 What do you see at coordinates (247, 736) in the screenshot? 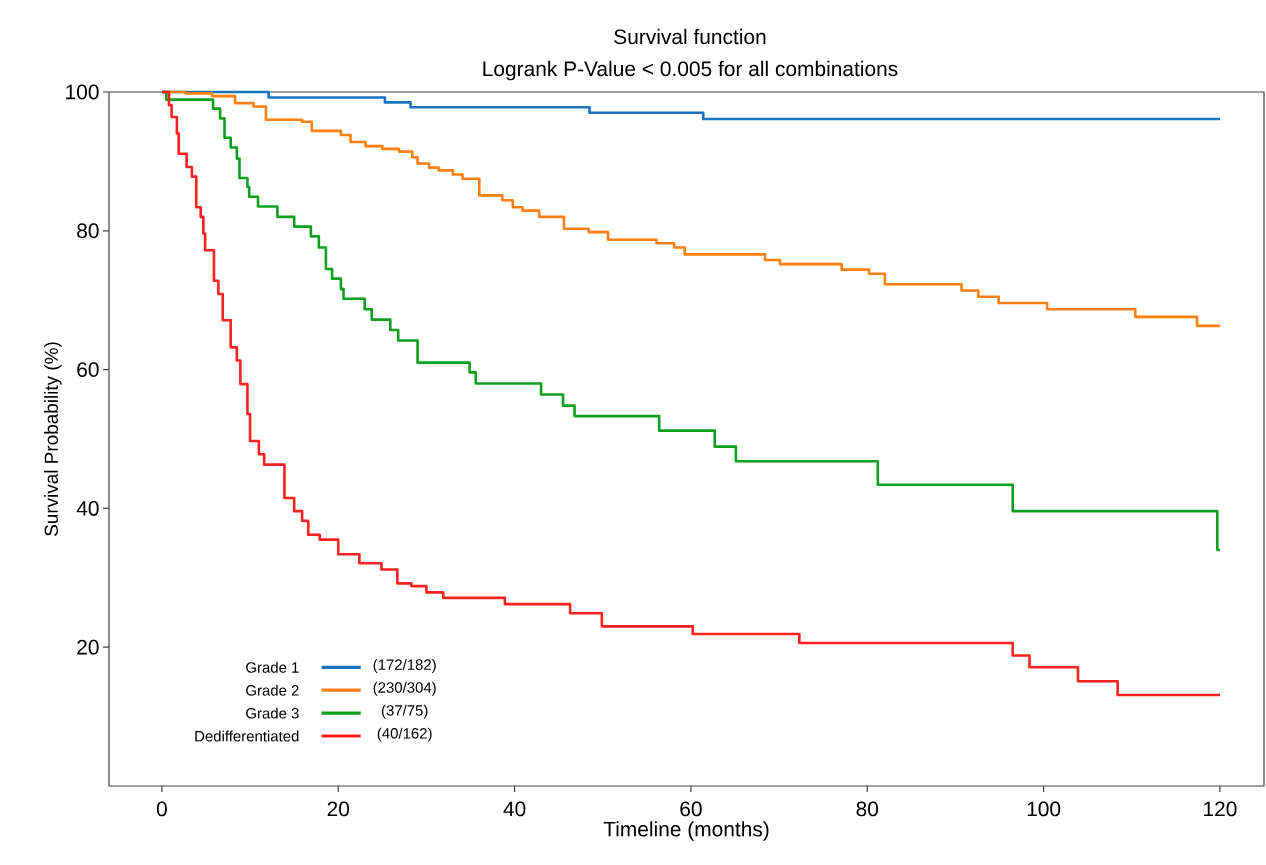
I see `legend-label: Dedifferentiated` at bounding box center [247, 736].